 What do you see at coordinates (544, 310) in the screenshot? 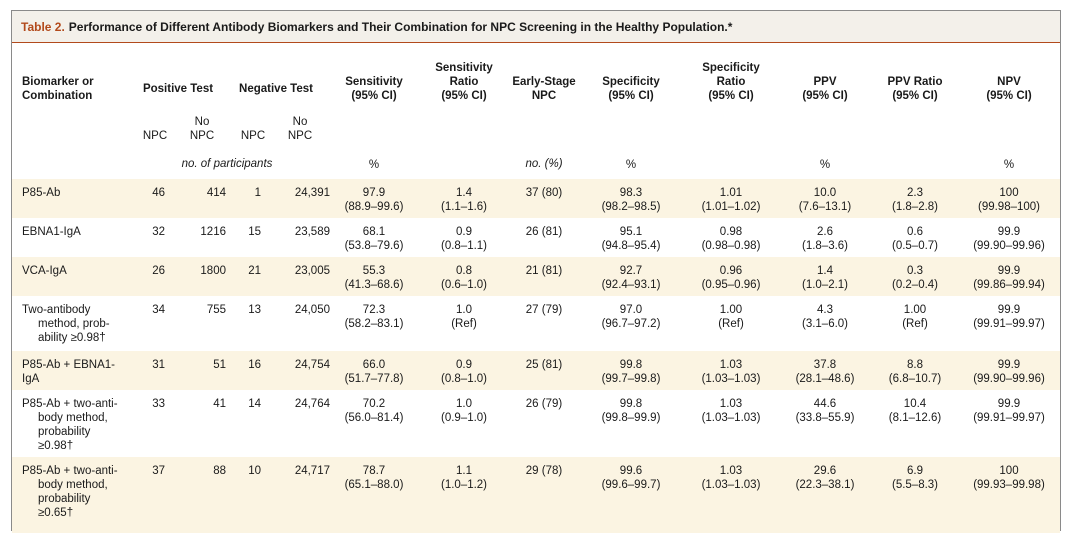
I see `early-stage-value: 27 (79)` at bounding box center [544, 310].